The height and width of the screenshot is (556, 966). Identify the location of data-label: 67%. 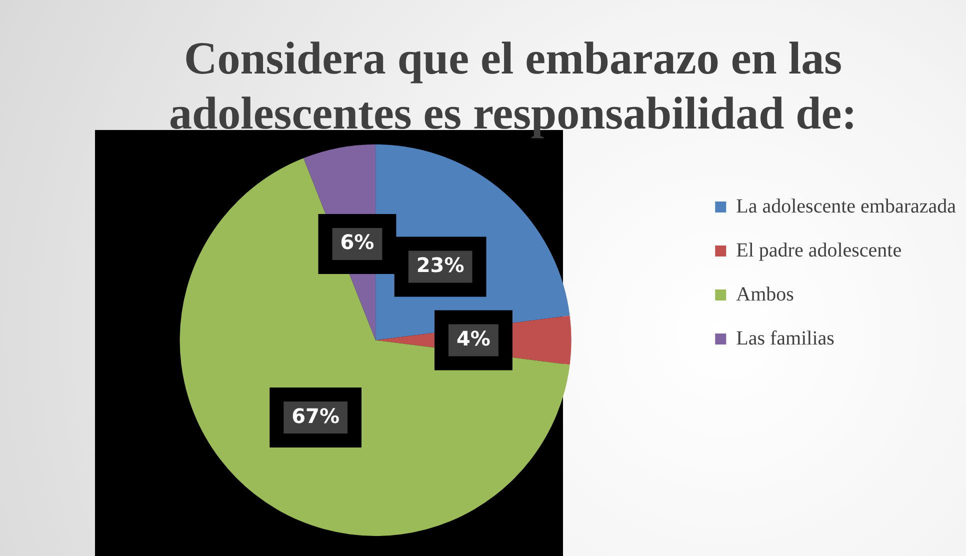
(316, 416).